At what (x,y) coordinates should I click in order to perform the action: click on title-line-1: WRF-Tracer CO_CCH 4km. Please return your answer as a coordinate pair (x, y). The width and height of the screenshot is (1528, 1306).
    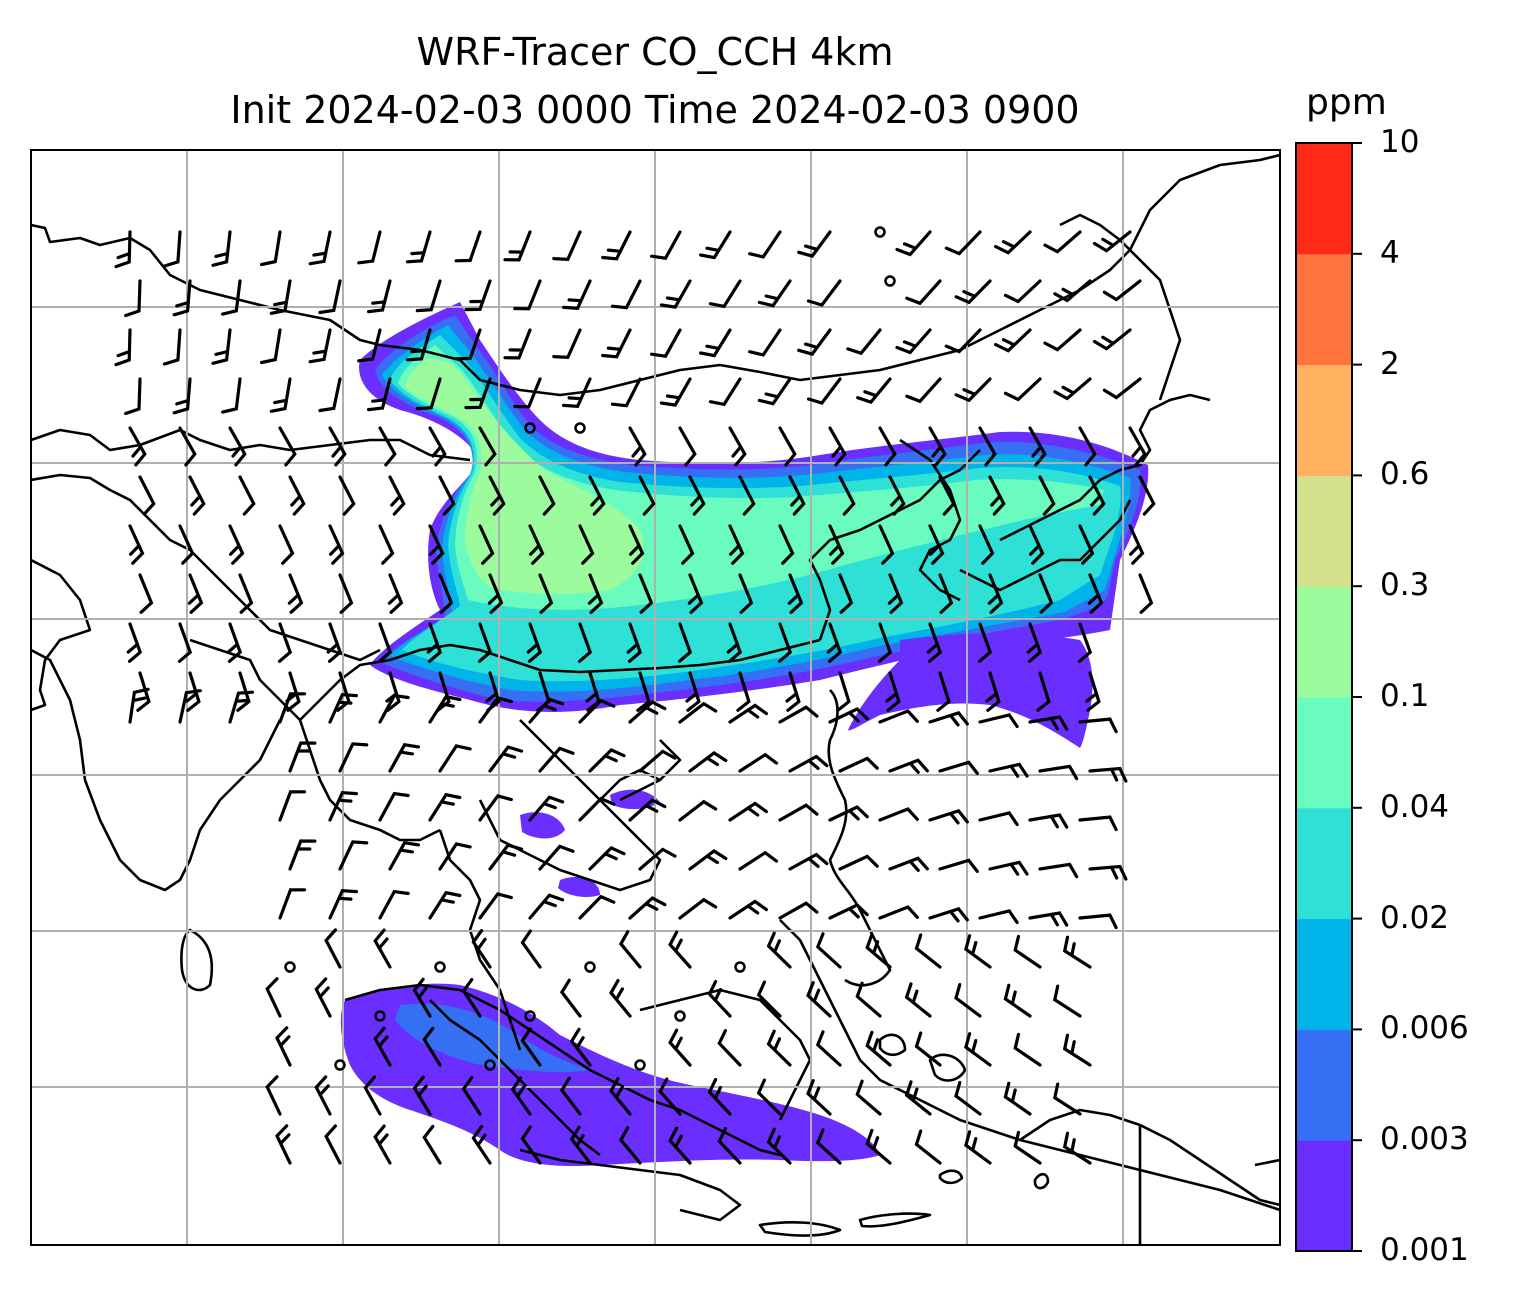
    Looking at the image, I should click on (655, 52).